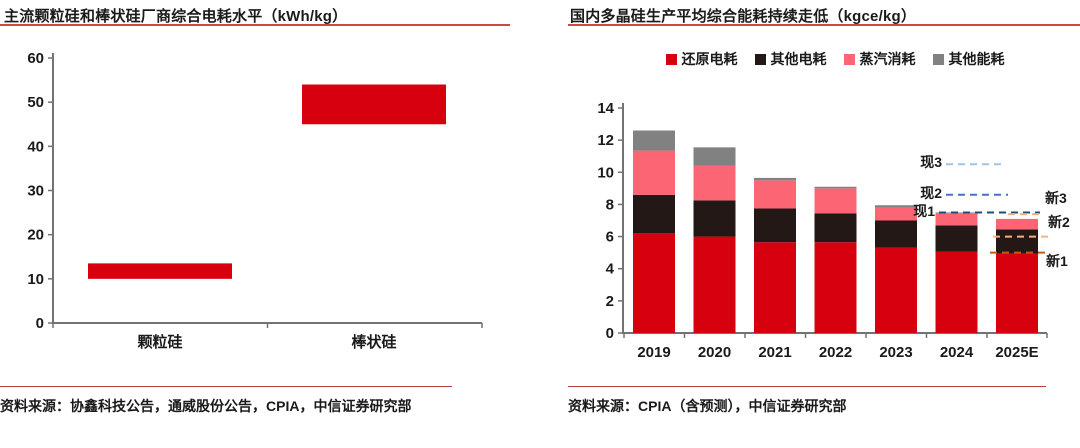 This screenshot has height=448, width=1080. Describe the element at coordinates (774, 352) in the screenshot. I see `x-category-label: 2021` at that location.